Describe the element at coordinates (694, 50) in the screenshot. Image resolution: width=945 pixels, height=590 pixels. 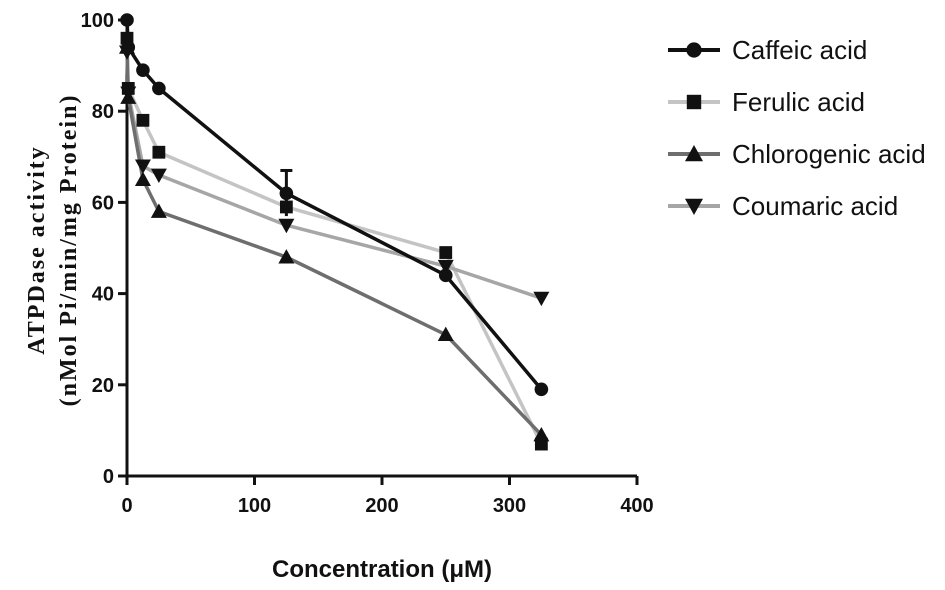
I see `legend-marker-caffeic-acid` at that location.